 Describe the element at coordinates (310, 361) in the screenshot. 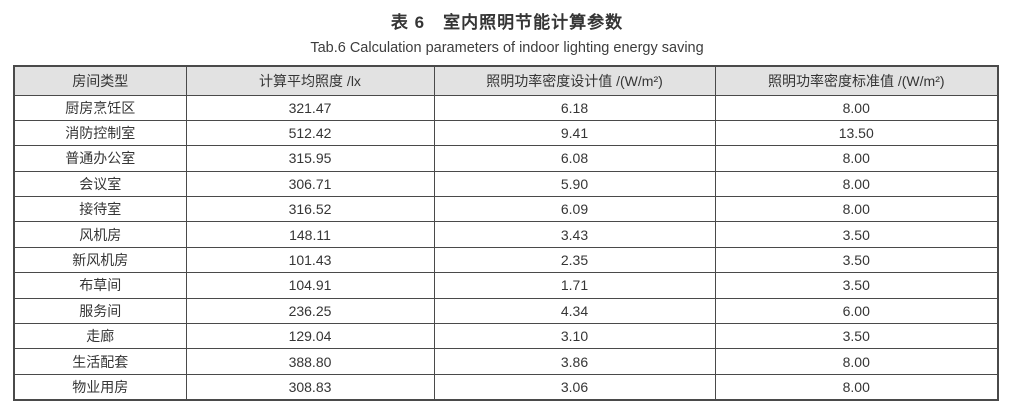

I see `value-cell: 388.80` at that location.